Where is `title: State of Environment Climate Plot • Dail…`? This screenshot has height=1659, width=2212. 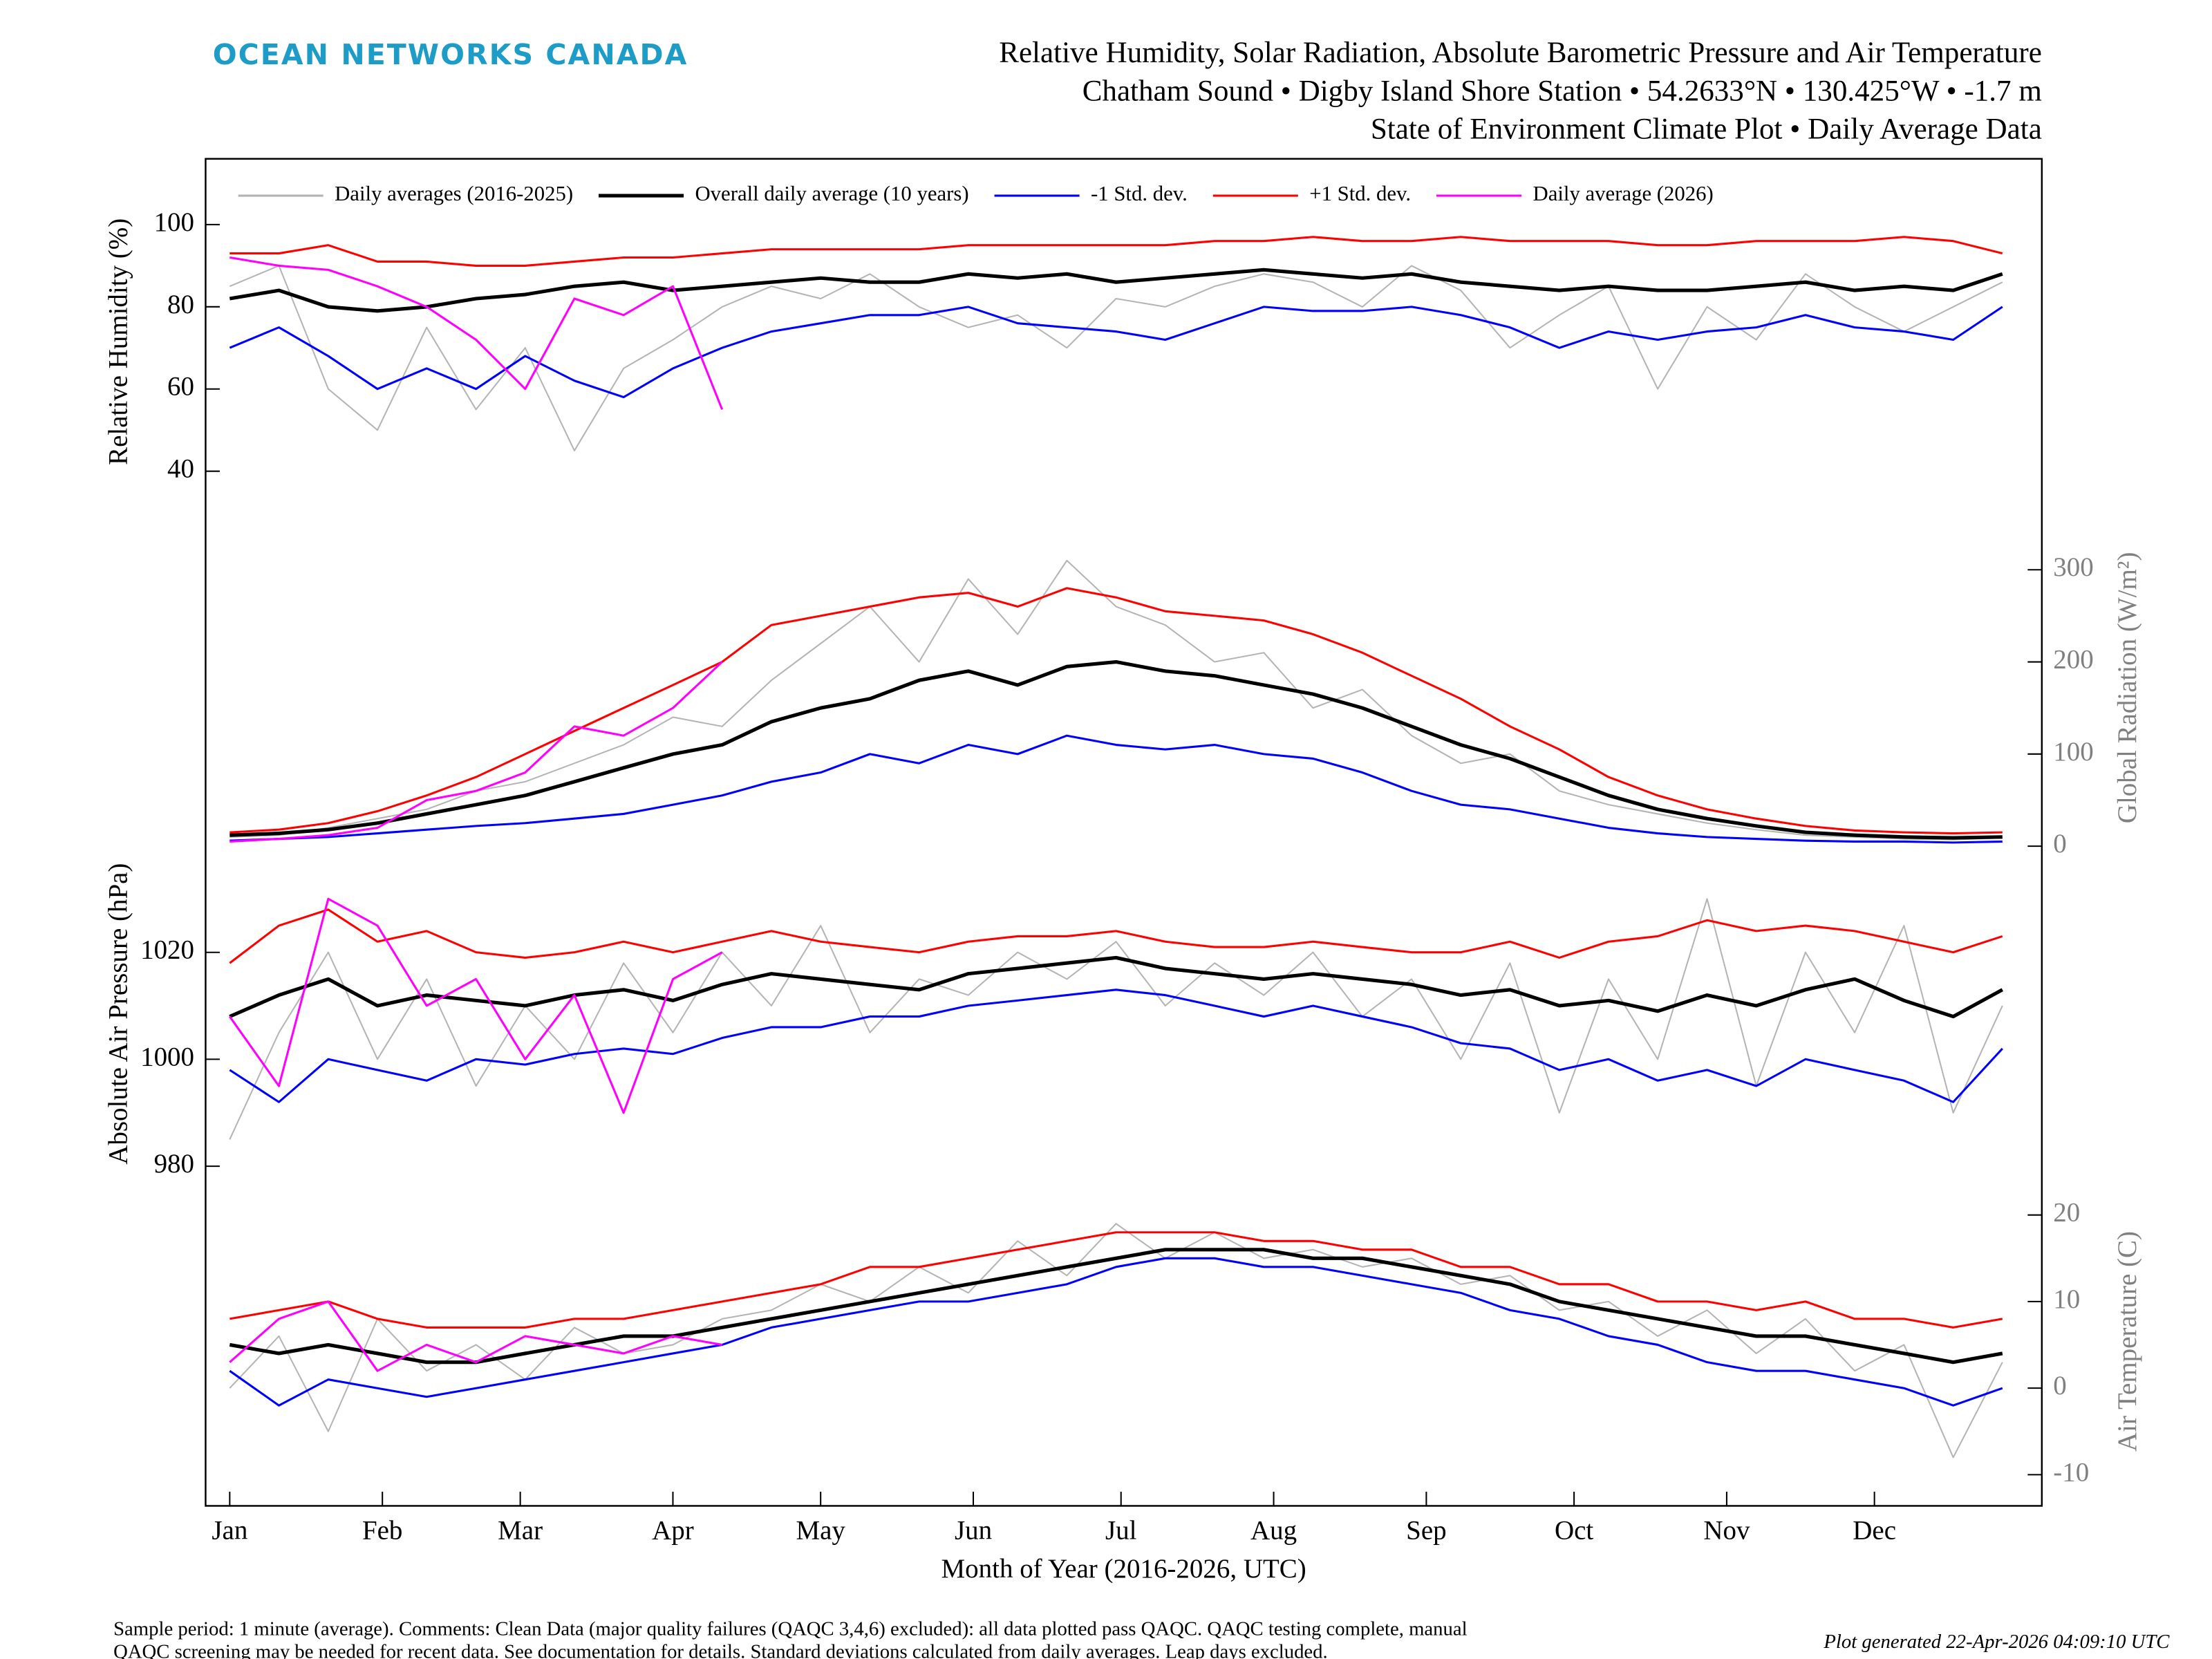
title: State of Environment Climate Plot • Dail… is located at coordinates (1707, 129).